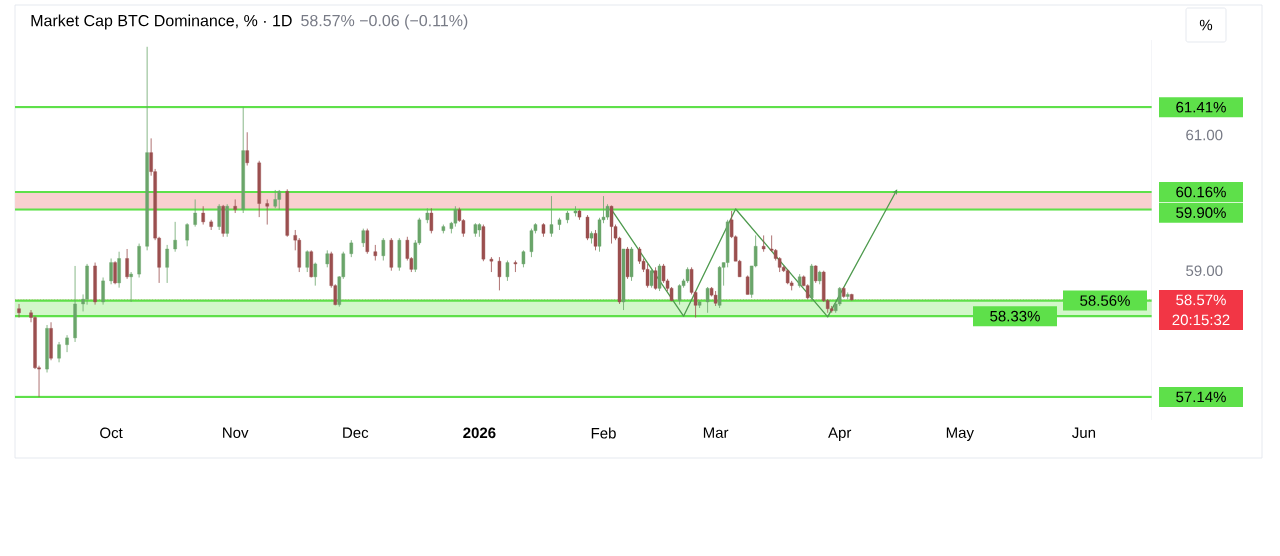 Image resolution: width=1280 pixels, height=556 pixels. What do you see at coordinates (1084, 432) in the screenshot?
I see `x-tick-label: Jun` at bounding box center [1084, 432].